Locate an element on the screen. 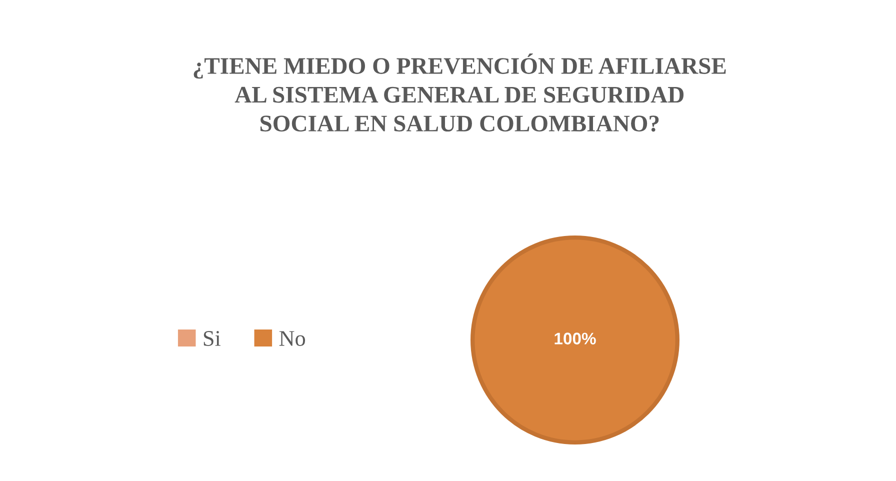 This screenshot has width=896, height=481. data-label: 100% is located at coordinates (575, 338).